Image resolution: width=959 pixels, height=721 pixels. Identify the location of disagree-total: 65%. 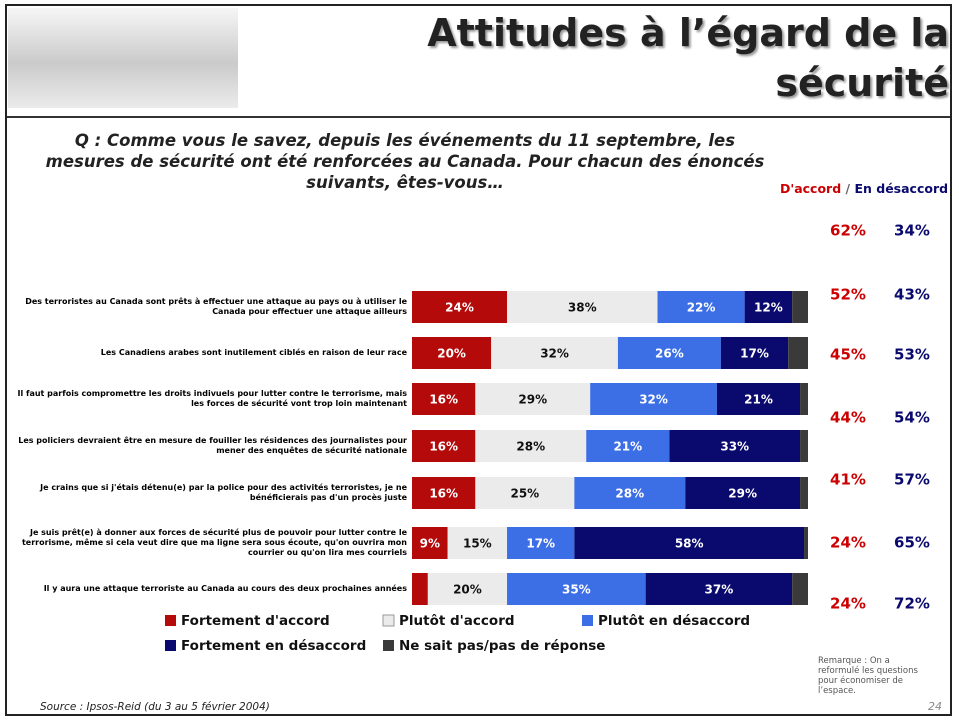
(912, 543).